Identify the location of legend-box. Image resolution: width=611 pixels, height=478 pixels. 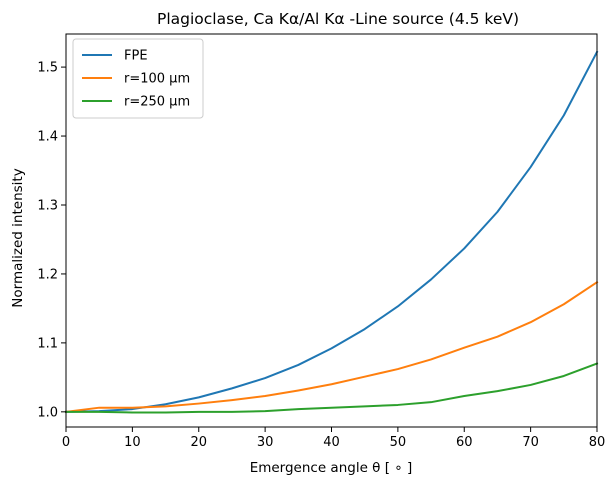
(138, 78).